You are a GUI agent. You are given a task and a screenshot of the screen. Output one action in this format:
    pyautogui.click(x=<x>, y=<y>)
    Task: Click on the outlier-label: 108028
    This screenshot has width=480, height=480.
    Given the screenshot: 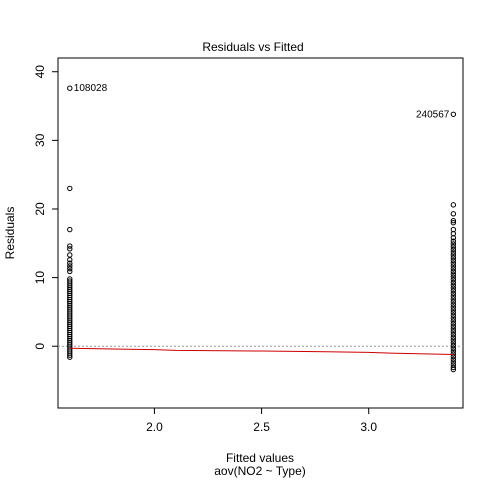 What is the action you would take?
    pyautogui.click(x=91, y=88)
    